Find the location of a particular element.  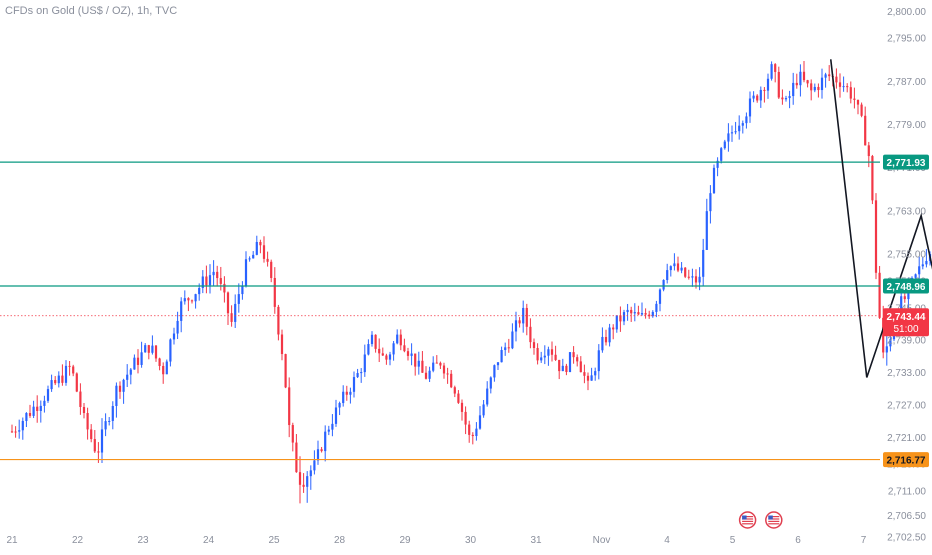

us-flag-icon-ring is located at coordinates (747, 520).